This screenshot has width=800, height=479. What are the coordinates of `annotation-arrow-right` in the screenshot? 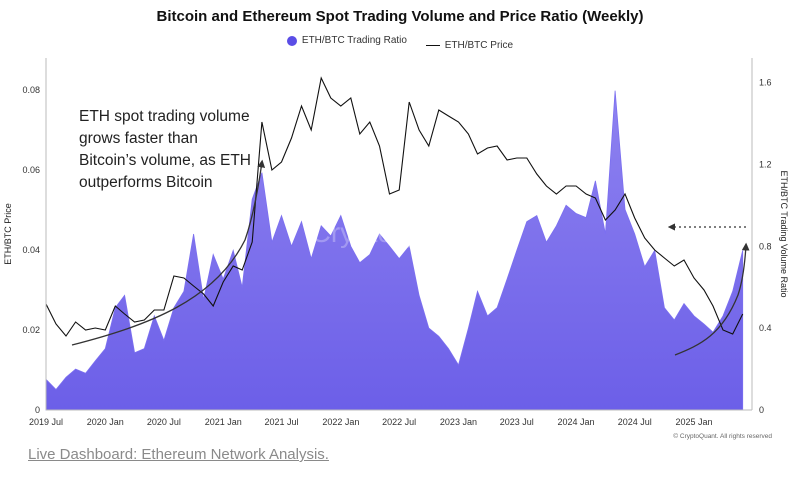 It's located at (712, 299).